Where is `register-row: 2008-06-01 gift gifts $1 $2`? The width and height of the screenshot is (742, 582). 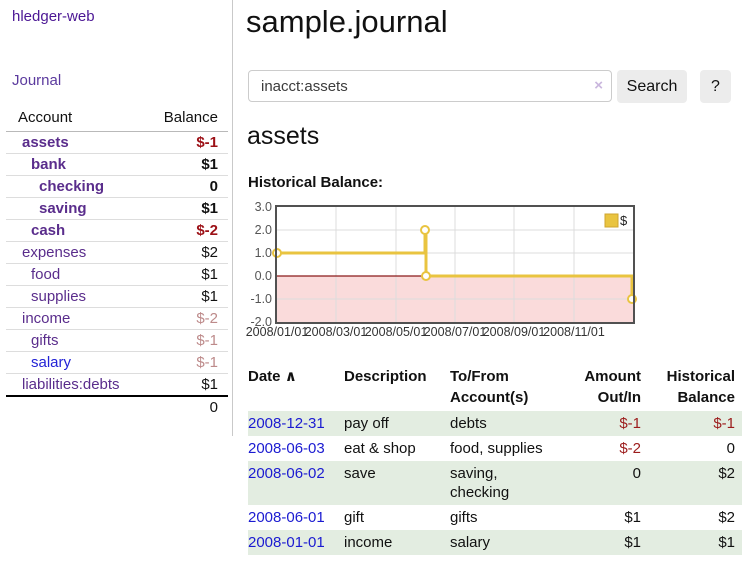
register-row: 2008-06-01 gift gifts $1 $2 is located at coordinates (495, 517).